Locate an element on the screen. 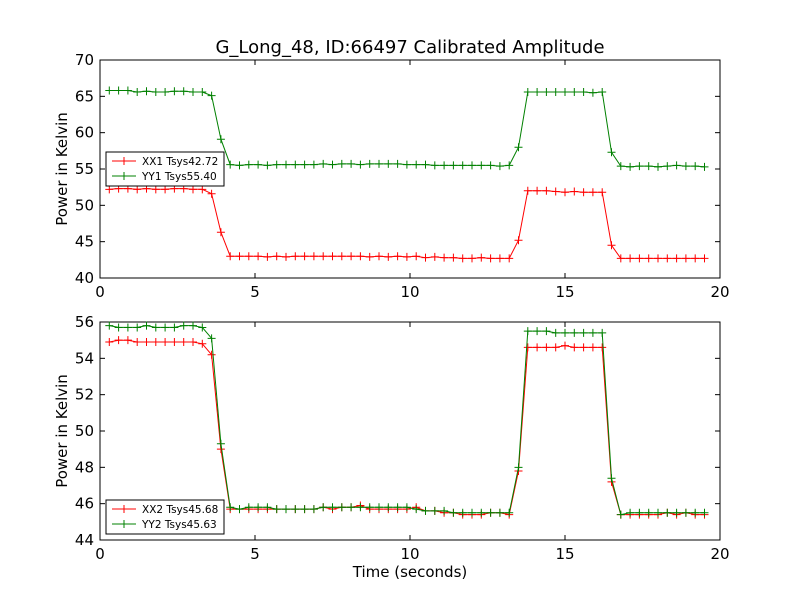  top-legend is located at coordinates (165, 169).